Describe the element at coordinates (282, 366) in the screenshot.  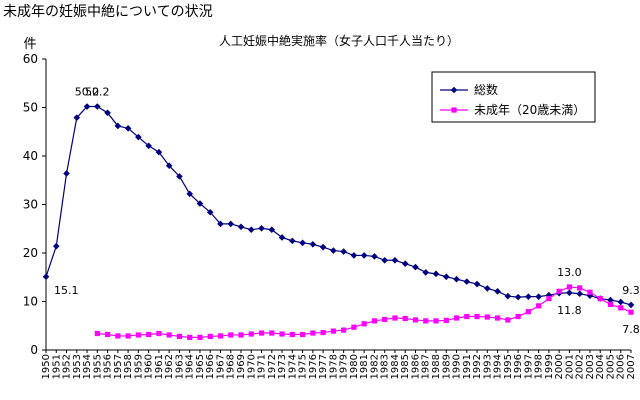
I see `x-tick-label: 1973` at that location.